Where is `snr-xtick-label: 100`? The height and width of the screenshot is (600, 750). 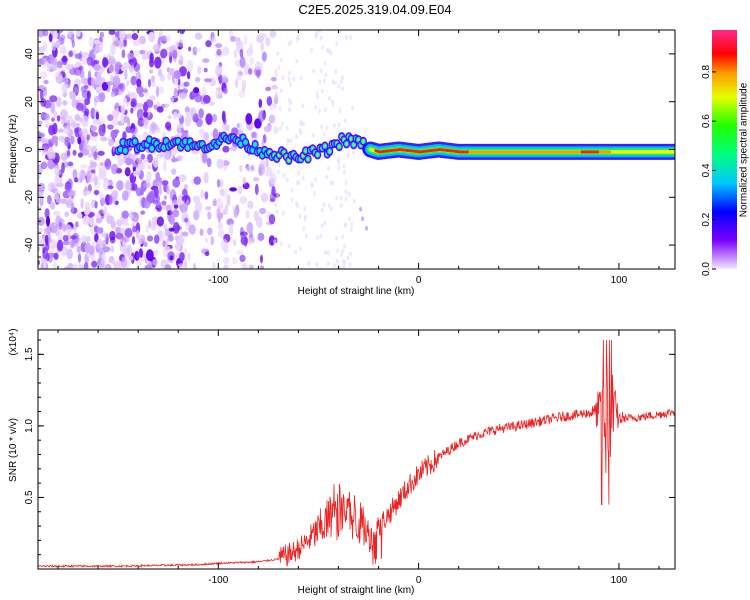
snr-xtick-label: 100 is located at coordinates (619, 580).